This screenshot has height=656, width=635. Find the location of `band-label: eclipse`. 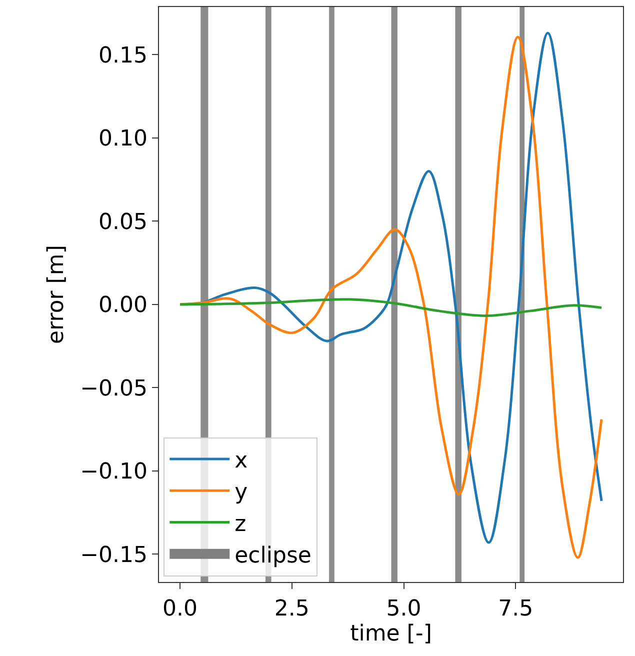

band-label: eclipse is located at coordinates (273, 555).